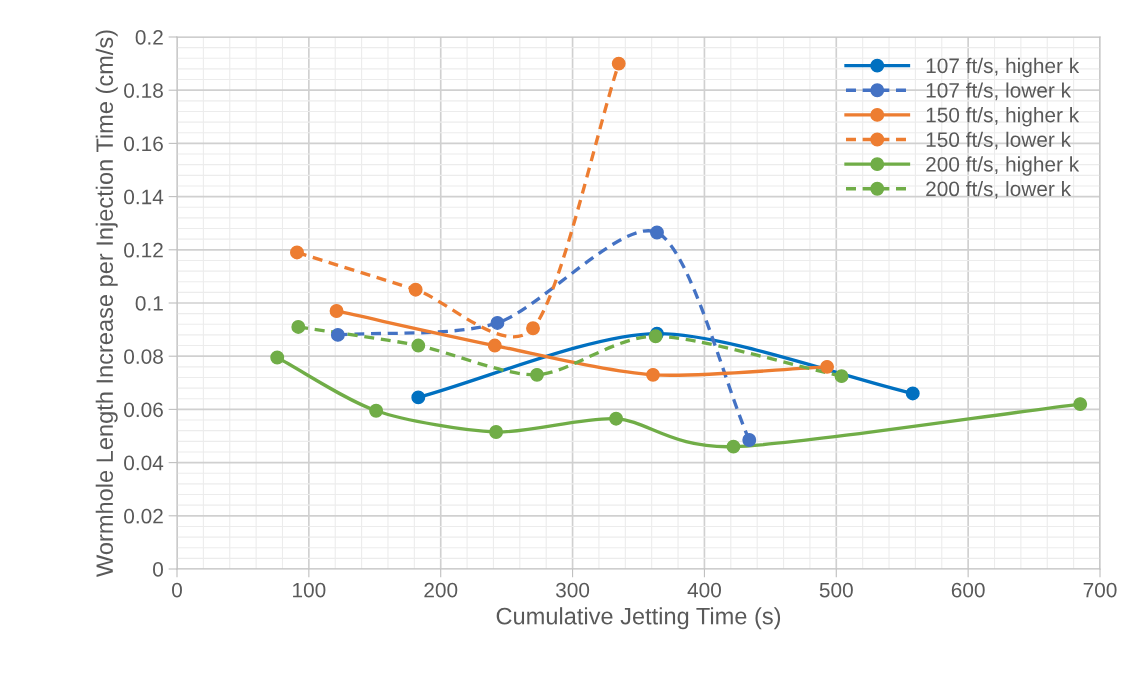 Image resolution: width=1141 pixels, height=675 pixels. I want to click on legend-label: 200 ft/s, higher k, so click(1003, 166).